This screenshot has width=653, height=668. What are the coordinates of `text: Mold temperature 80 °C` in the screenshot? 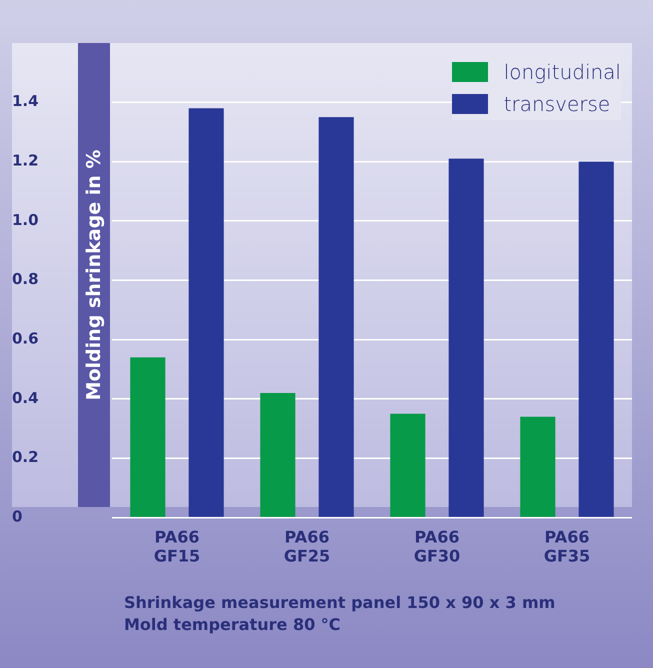 It's located at (233, 625).